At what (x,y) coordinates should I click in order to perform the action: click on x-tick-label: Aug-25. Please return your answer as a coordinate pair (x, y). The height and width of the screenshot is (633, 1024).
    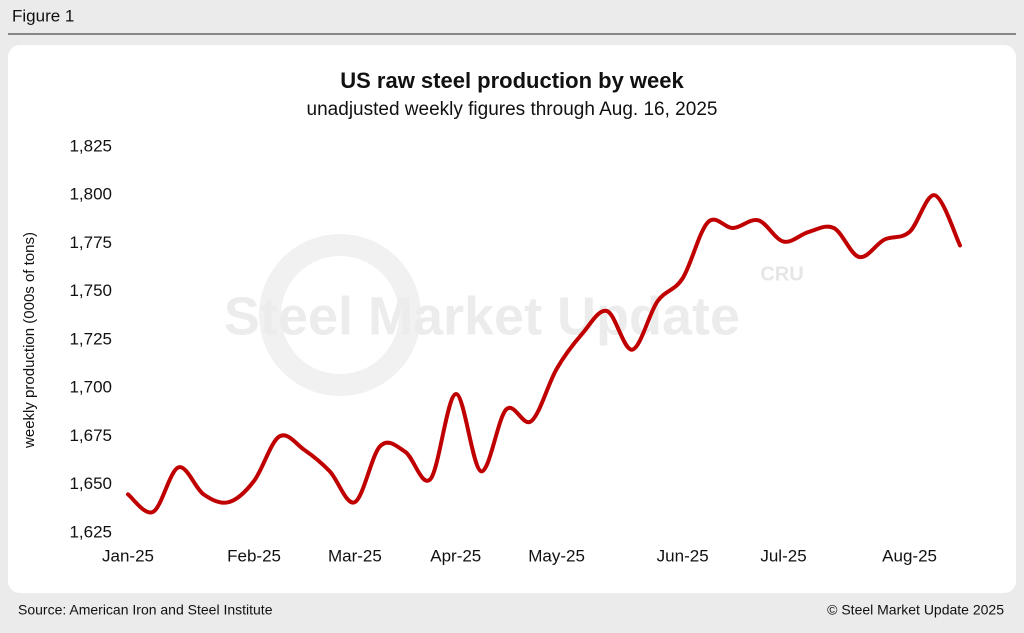
    Looking at the image, I should click on (909, 555).